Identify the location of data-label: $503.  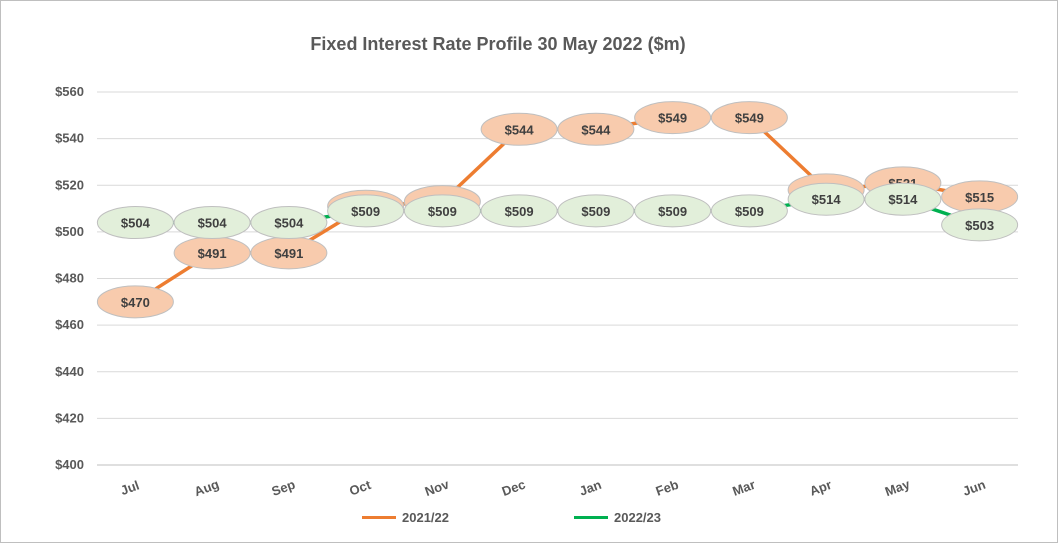
(979, 225).